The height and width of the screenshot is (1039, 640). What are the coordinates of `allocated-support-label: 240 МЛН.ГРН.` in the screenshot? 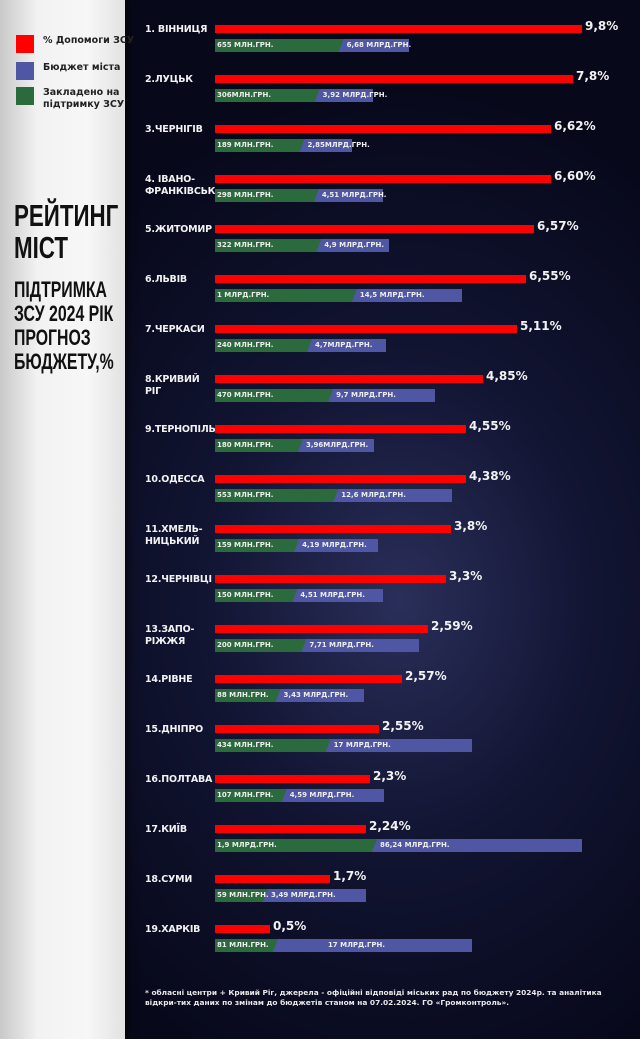 It's located at (245, 345).